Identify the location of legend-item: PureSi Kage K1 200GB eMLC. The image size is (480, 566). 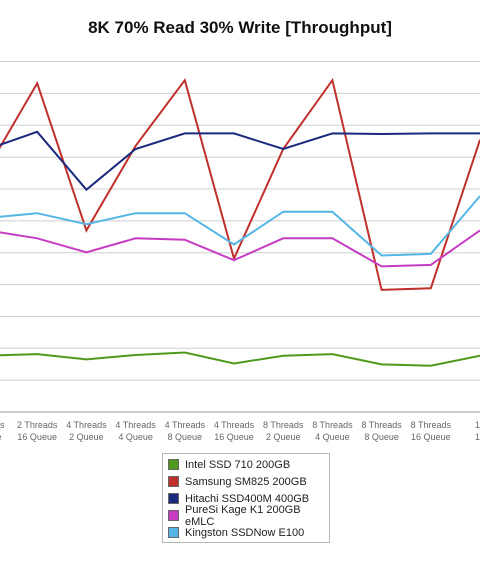
(246, 516).